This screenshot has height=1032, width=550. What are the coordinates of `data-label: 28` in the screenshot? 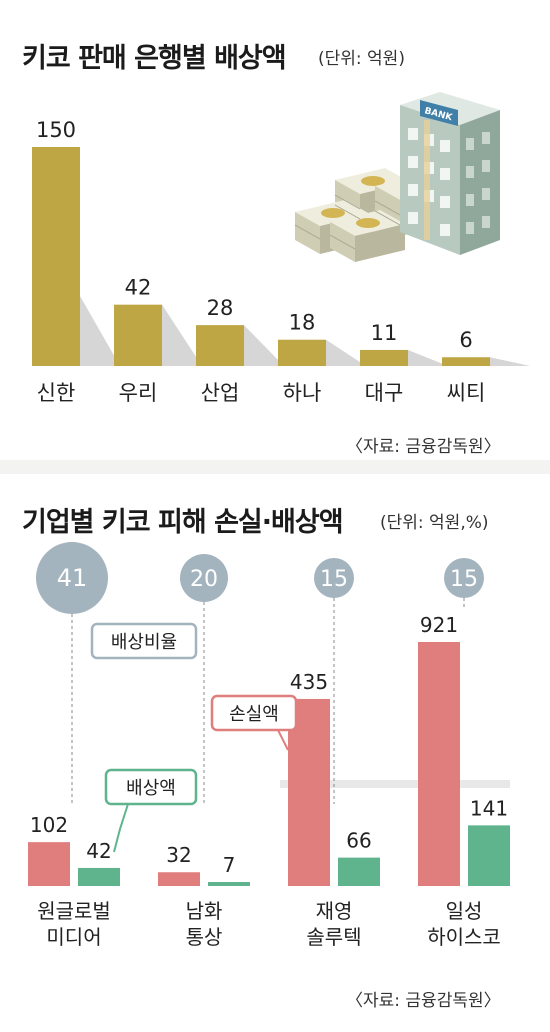 It's located at (220, 308).